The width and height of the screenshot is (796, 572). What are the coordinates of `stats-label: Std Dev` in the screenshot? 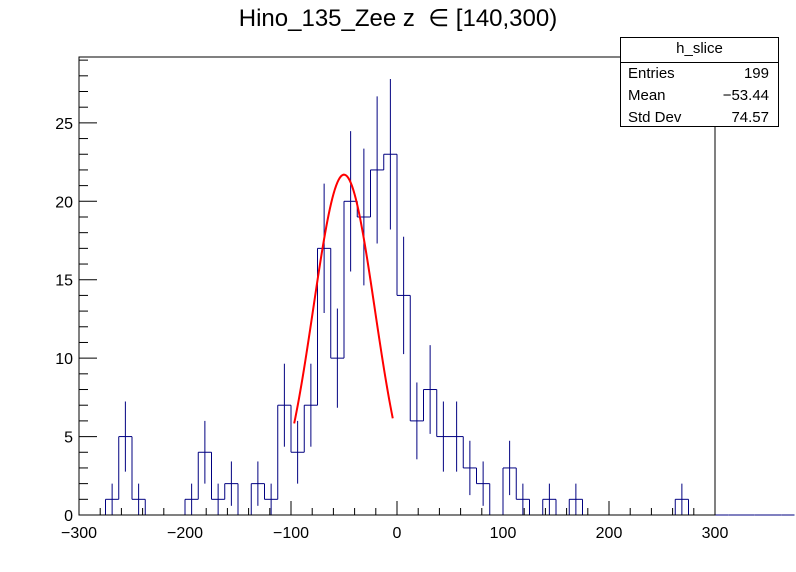 It's located at (655, 117).